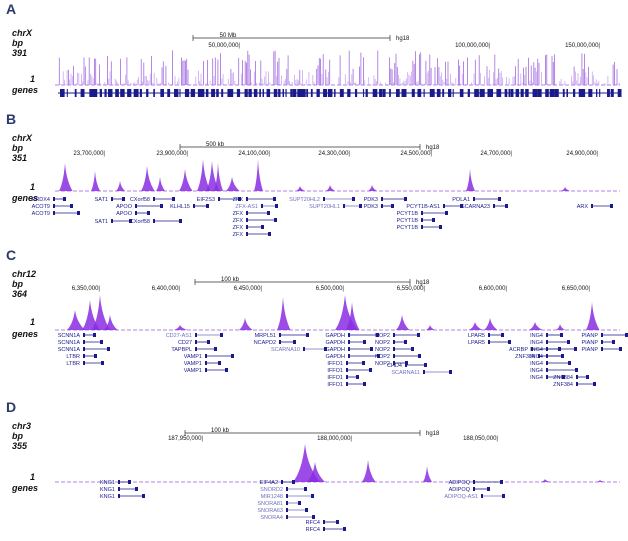 The width and height of the screenshot is (628, 541). I want to click on gene-label: MRPL51, so click(265, 336).